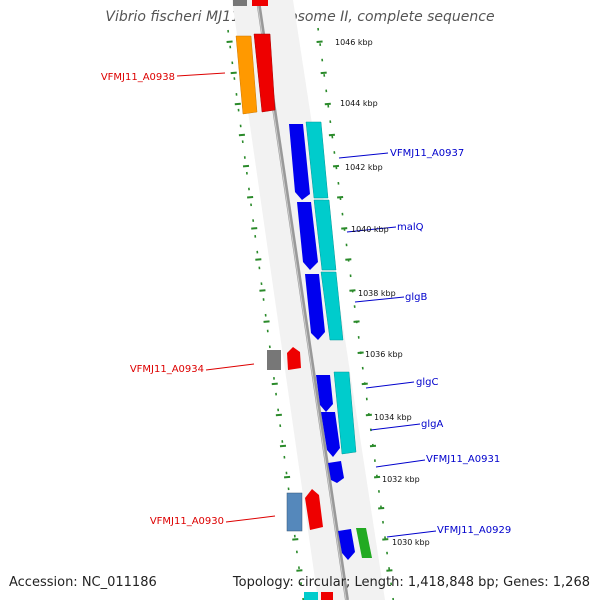 Image resolution: width=600 pixels, height=600 pixels. What do you see at coordinates (330, 434) in the screenshot?
I see `gene-blue-glga` at bounding box center [330, 434].